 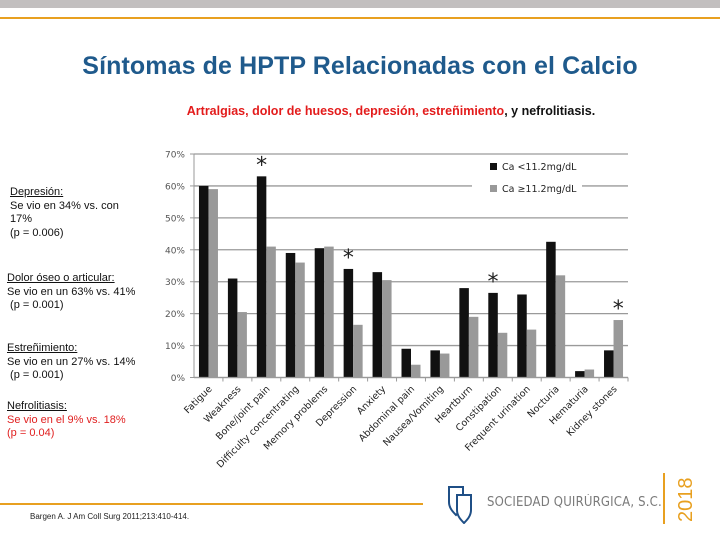 I want to click on subtitle-rest: , y nefrolitiasis., so click(x=550, y=111).